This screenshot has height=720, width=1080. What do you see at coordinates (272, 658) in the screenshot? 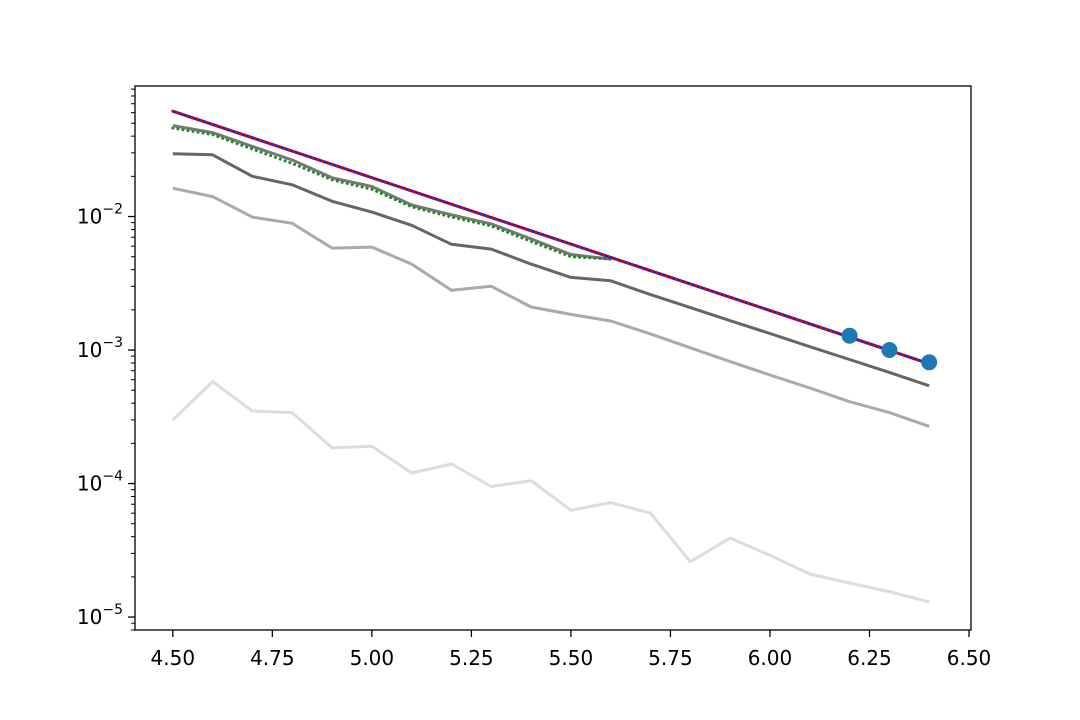
I see `x-tick-label: 4.75` at bounding box center [272, 658].